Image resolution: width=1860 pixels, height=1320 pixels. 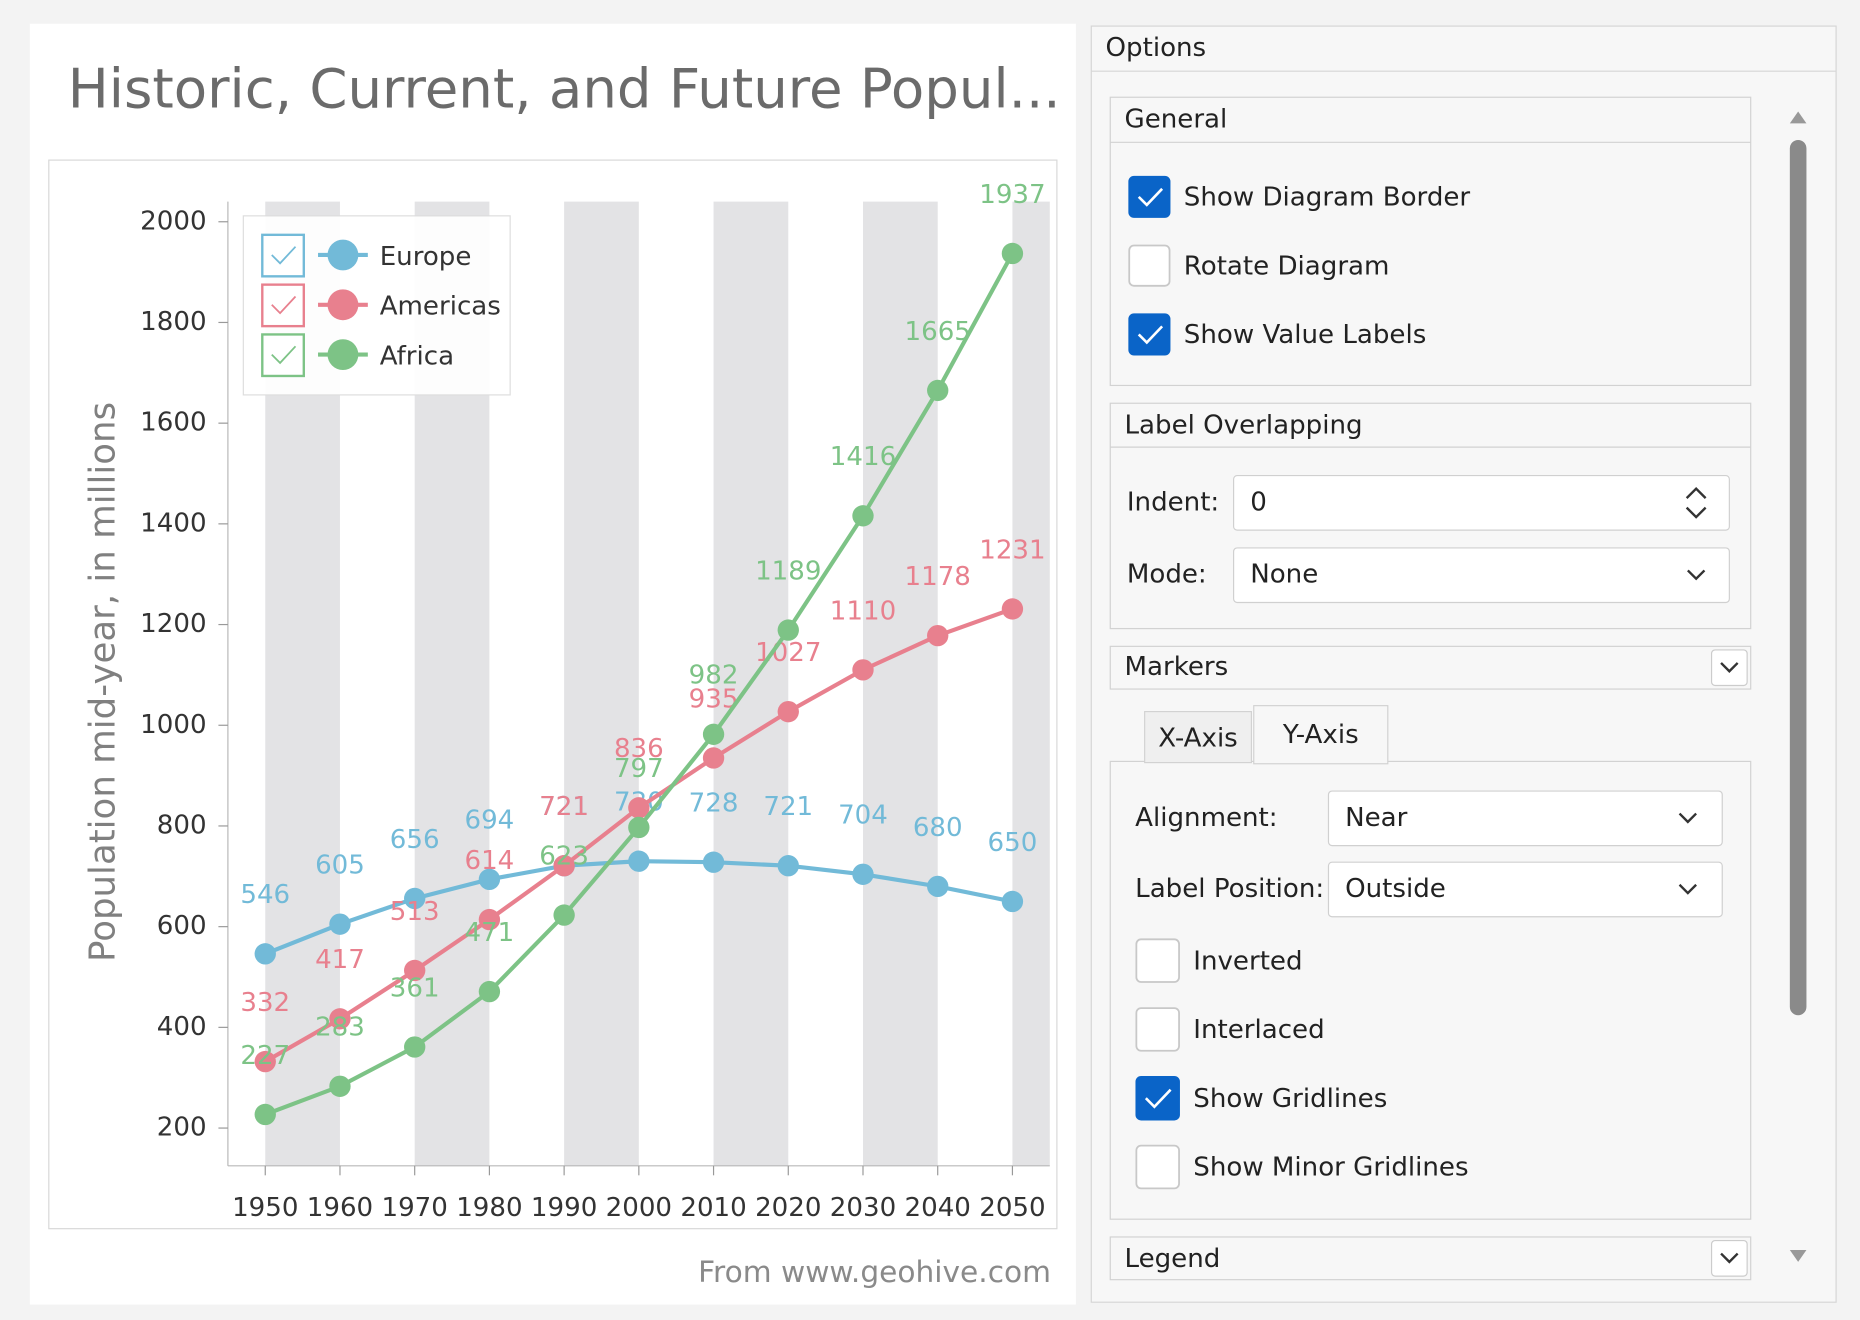 What do you see at coordinates (1798, 117) in the screenshot?
I see `scroll-up` at bounding box center [1798, 117].